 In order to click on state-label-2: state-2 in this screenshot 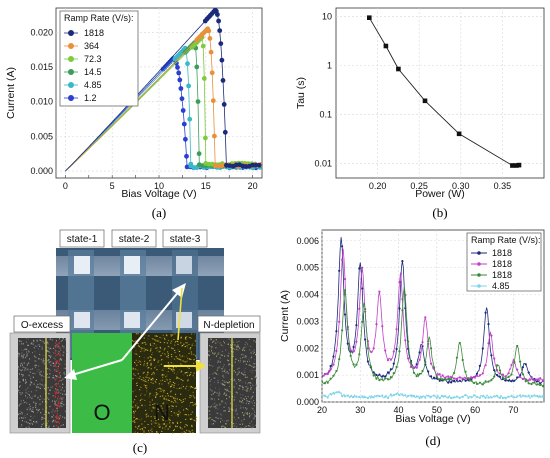, I will do `click(134, 238)`.